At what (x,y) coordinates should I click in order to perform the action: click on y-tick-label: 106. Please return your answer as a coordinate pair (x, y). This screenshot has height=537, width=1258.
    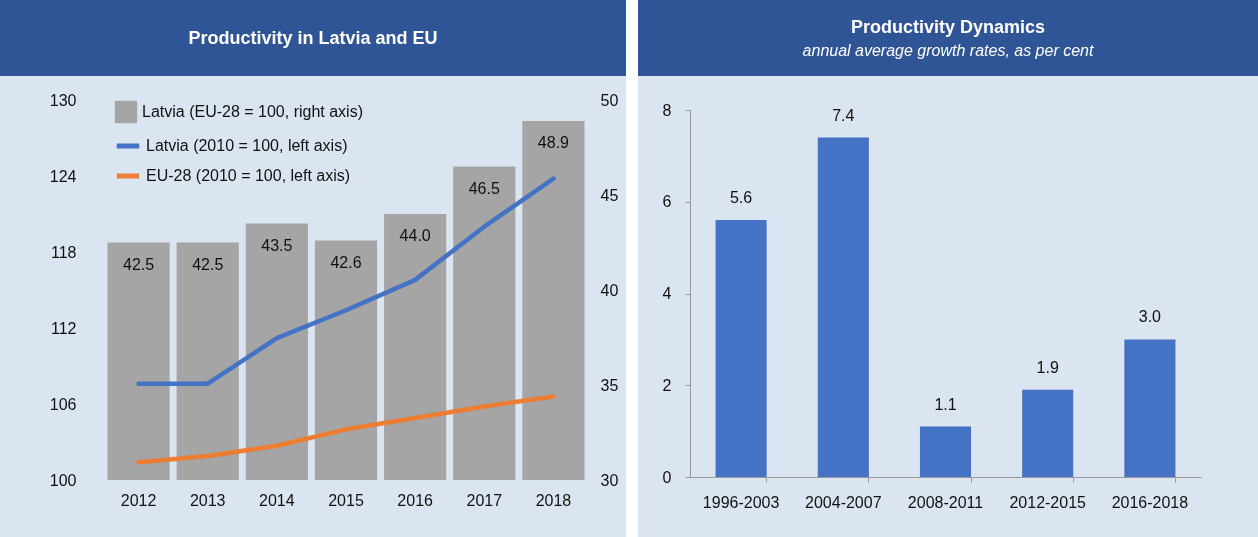
    Looking at the image, I should click on (63, 404).